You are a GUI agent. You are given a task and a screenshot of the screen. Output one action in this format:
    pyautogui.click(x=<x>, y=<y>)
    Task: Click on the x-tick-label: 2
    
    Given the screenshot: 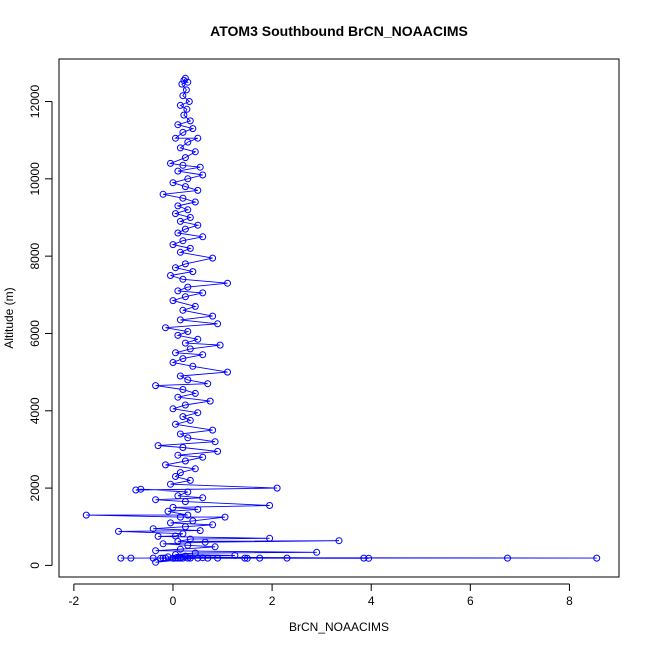 What is the action you would take?
    pyautogui.click(x=272, y=601)
    